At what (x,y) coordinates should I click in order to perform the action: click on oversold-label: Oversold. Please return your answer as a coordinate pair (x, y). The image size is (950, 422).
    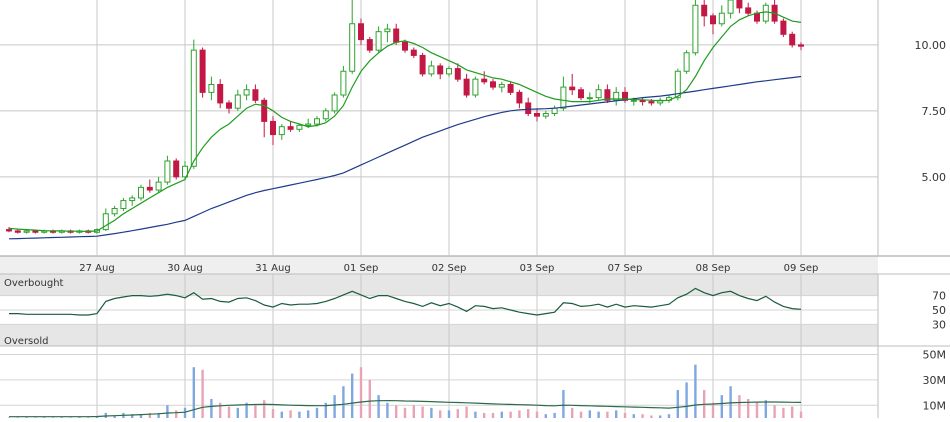
    Looking at the image, I should click on (26, 341).